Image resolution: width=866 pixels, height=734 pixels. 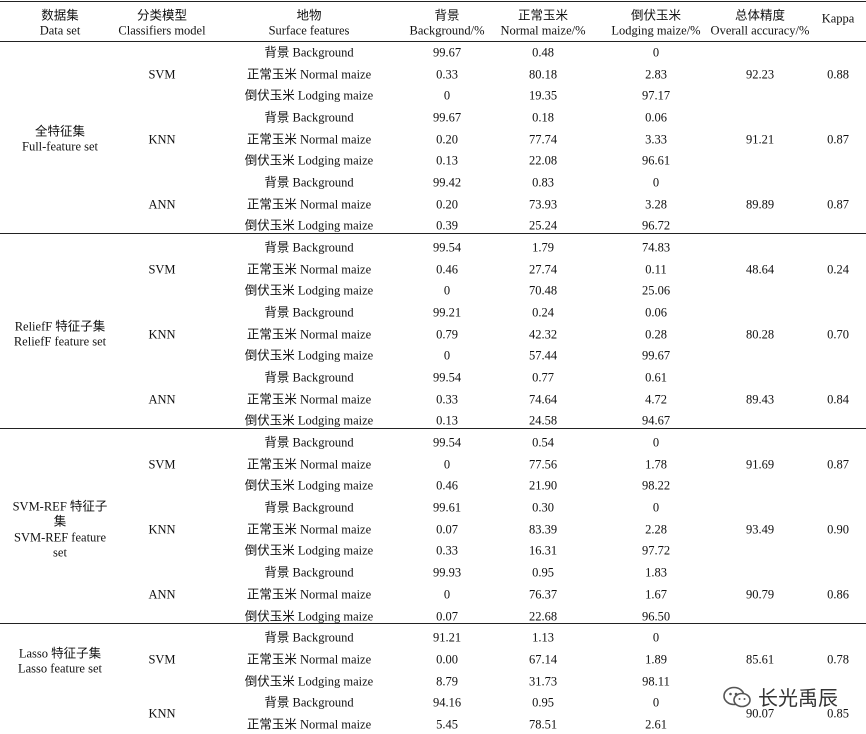 What do you see at coordinates (760, 204) in the screenshot?
I see `overall-accuracy: 89.89` at bounding box center [760, 204].